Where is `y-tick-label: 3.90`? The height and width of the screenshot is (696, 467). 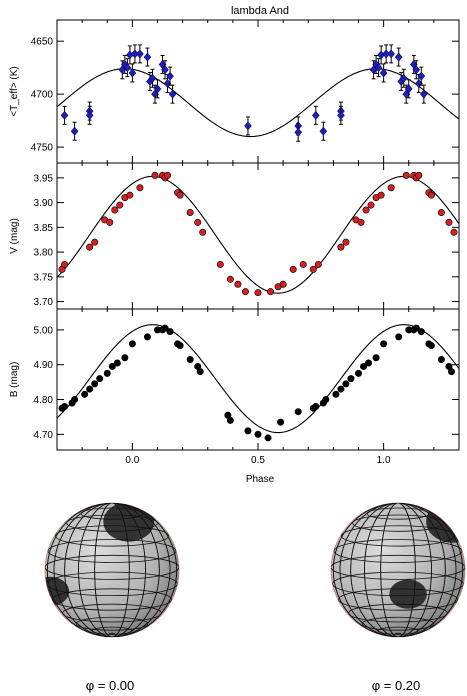
y-tick-label: 3.90 is located at coordinates (44, 203).